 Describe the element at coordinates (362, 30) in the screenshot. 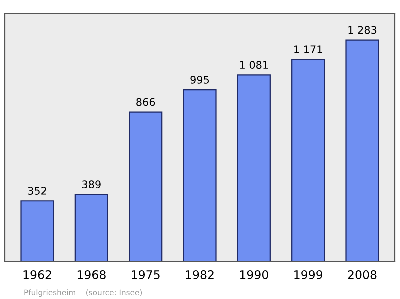

I see `data-label: 1 283` at that location.